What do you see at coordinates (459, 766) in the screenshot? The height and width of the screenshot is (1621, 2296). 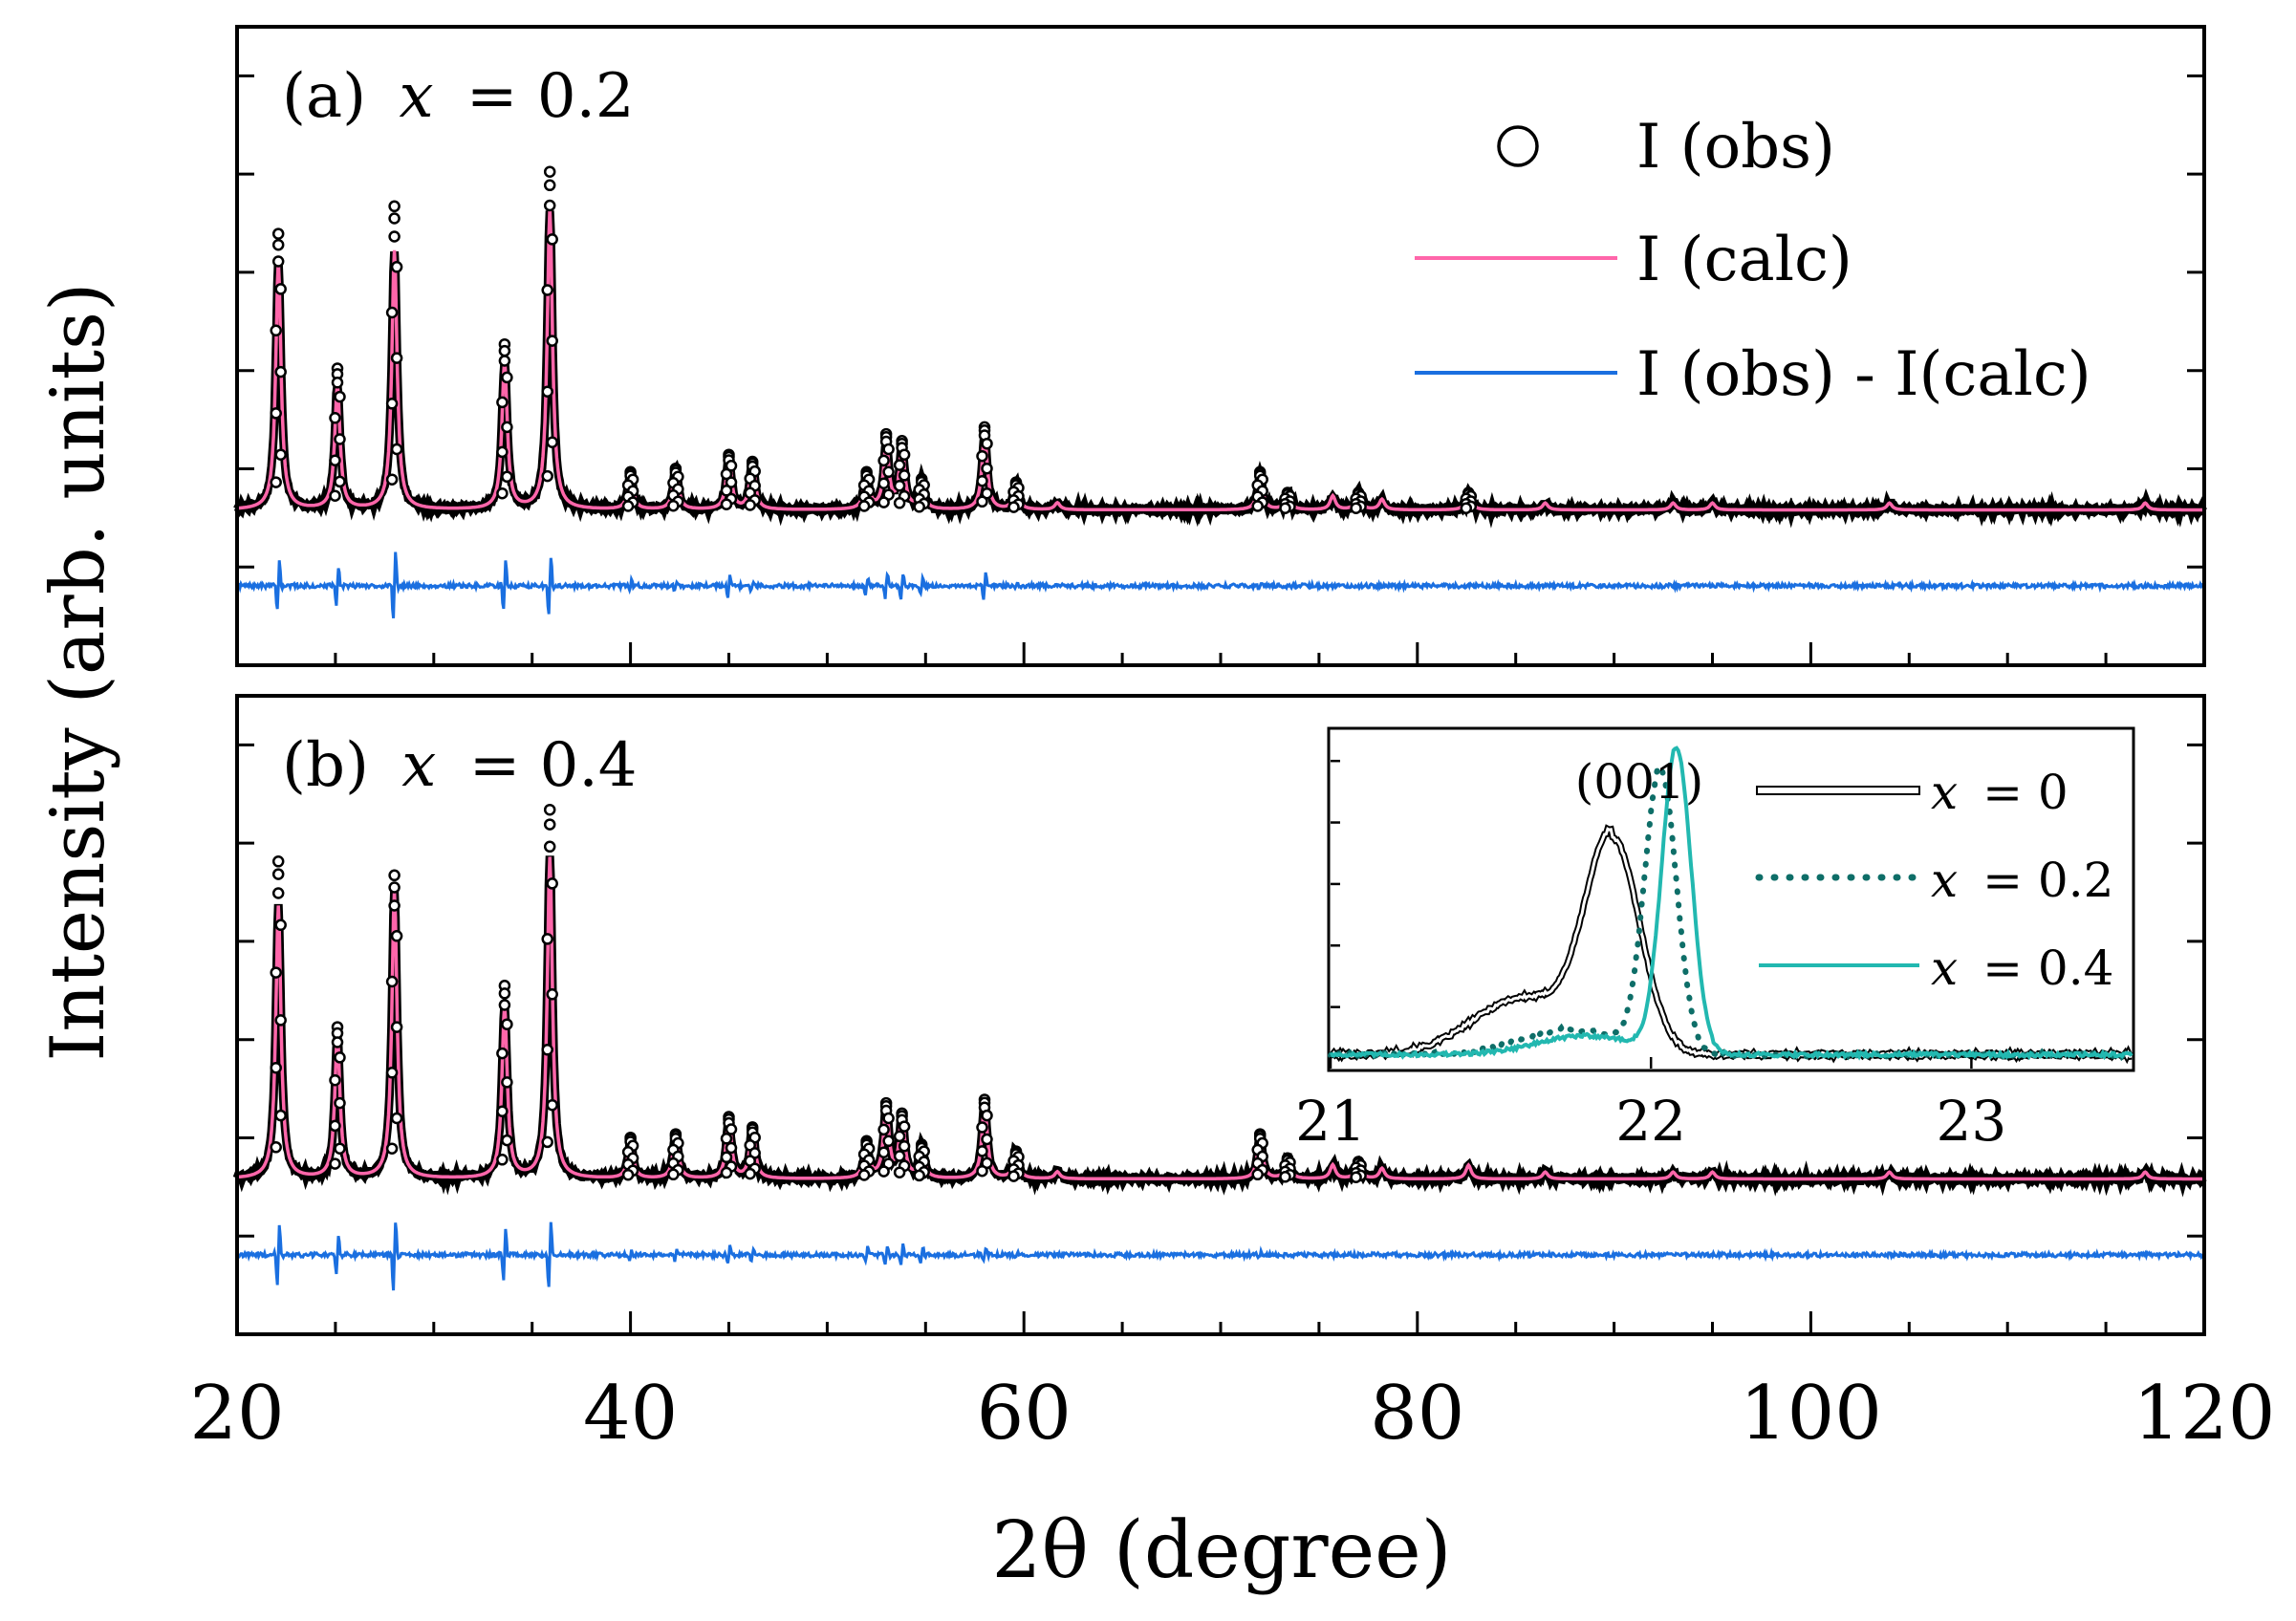 I see `panel-b-title: (b) x = 0.4` at bounding box center [459, 766].